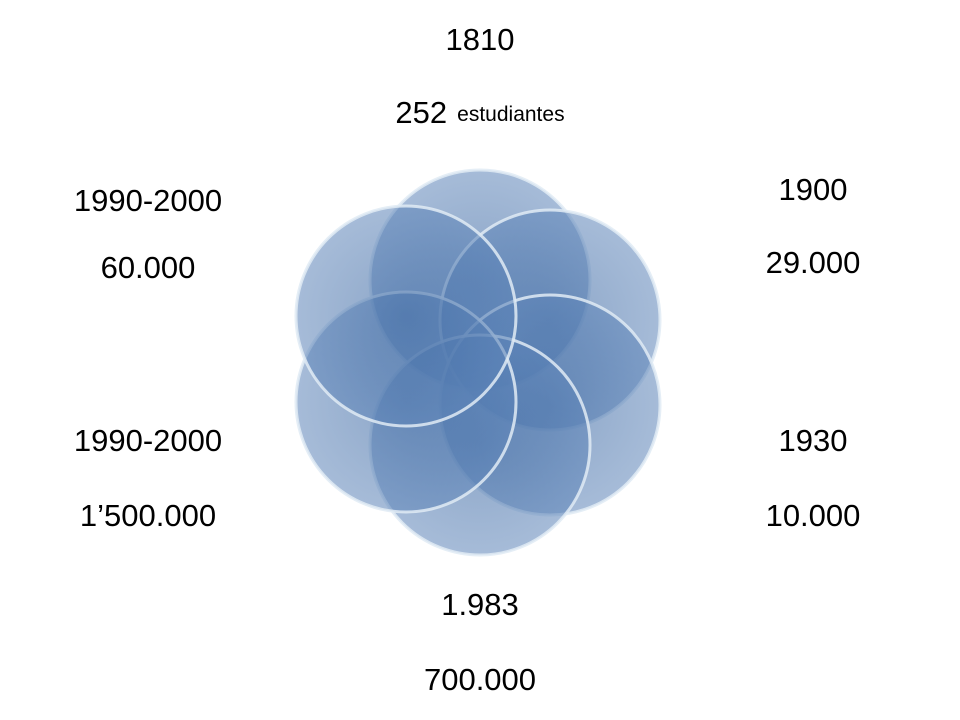  I want to click on year-label: 1.983, so click(480, 604).